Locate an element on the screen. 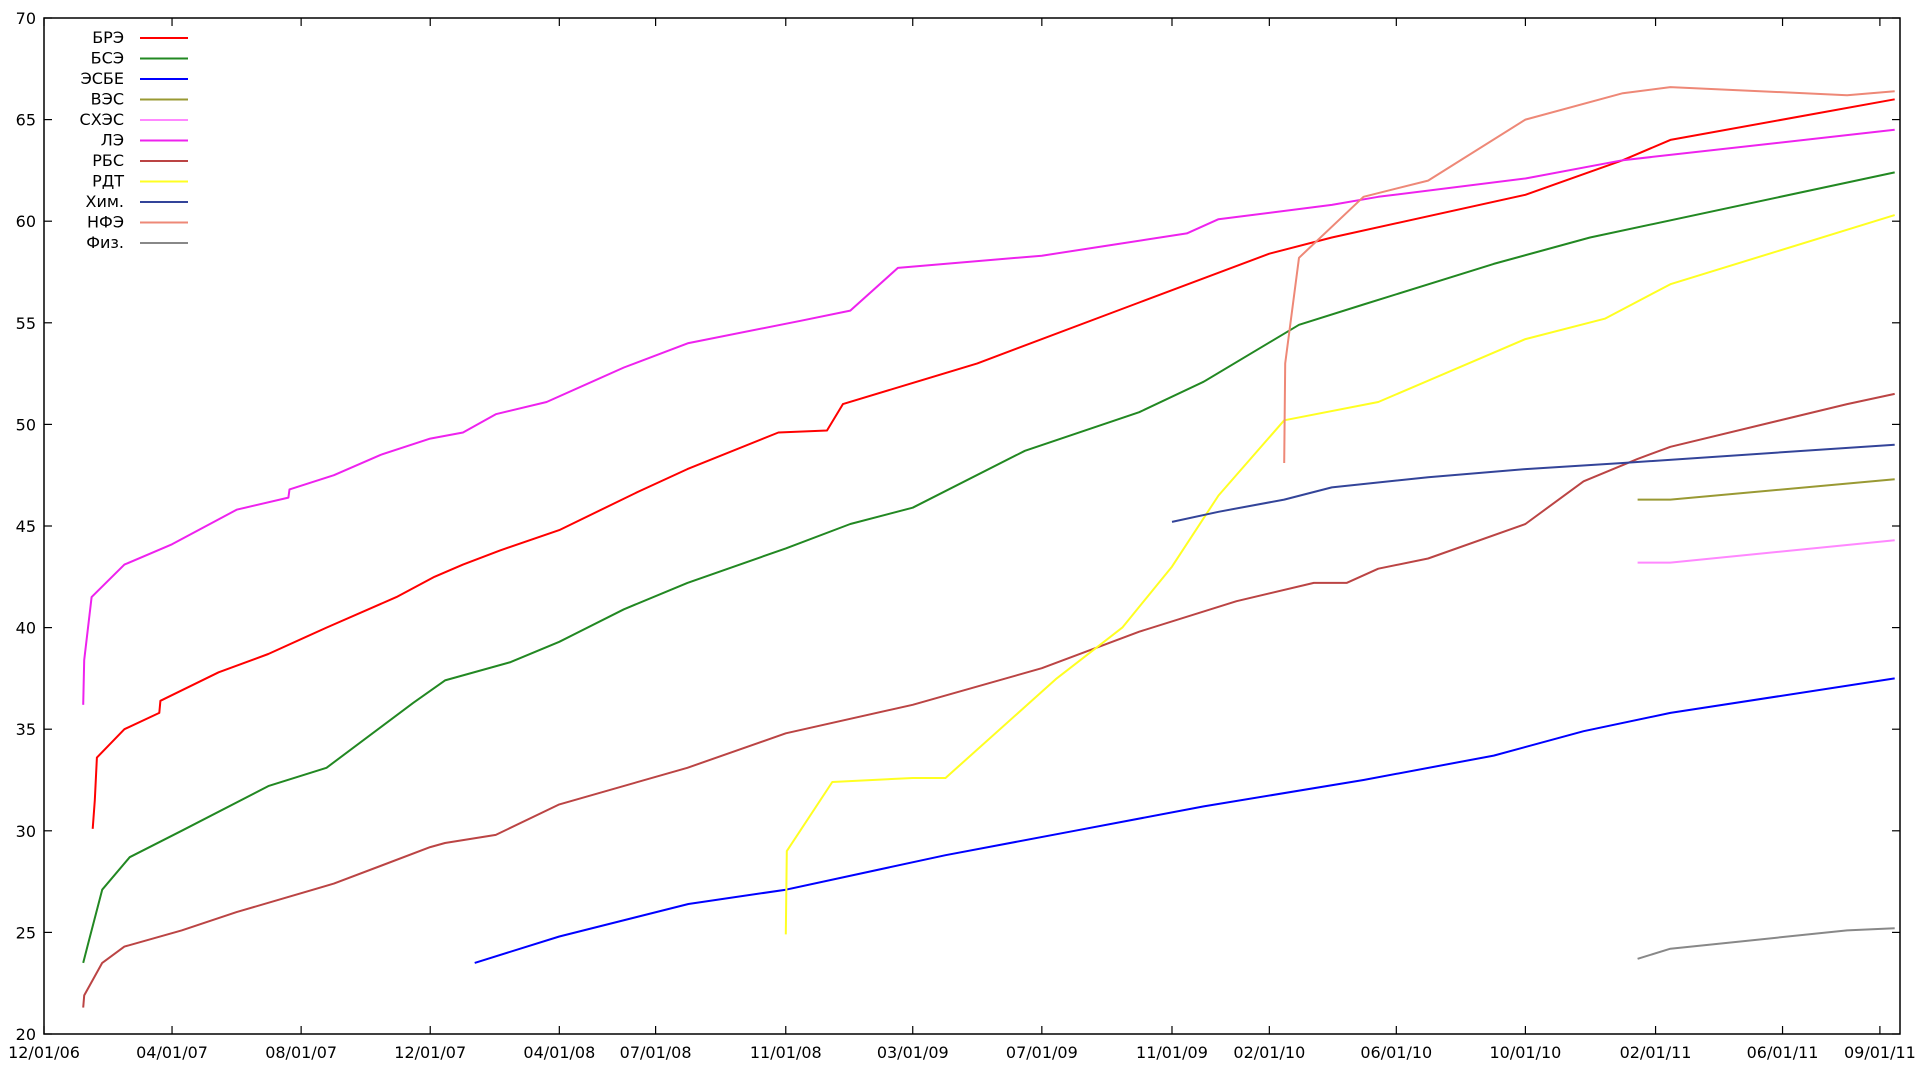  x-tick-label: 11/01/09 is located at coordinates (1172, 1052).